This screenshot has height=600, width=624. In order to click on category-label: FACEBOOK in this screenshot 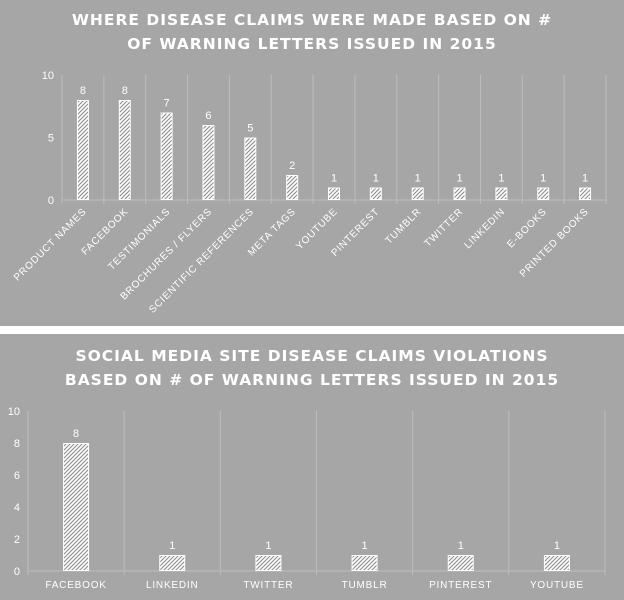, I will do `click(75, 585)`.